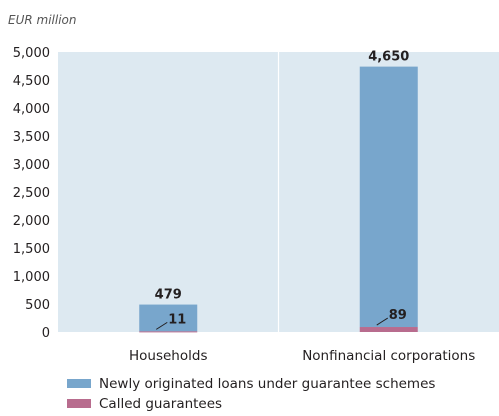 The width and height of the screenshot is (499, 416). I want to click on y-tick-label: 1,000, so click(31, 277).